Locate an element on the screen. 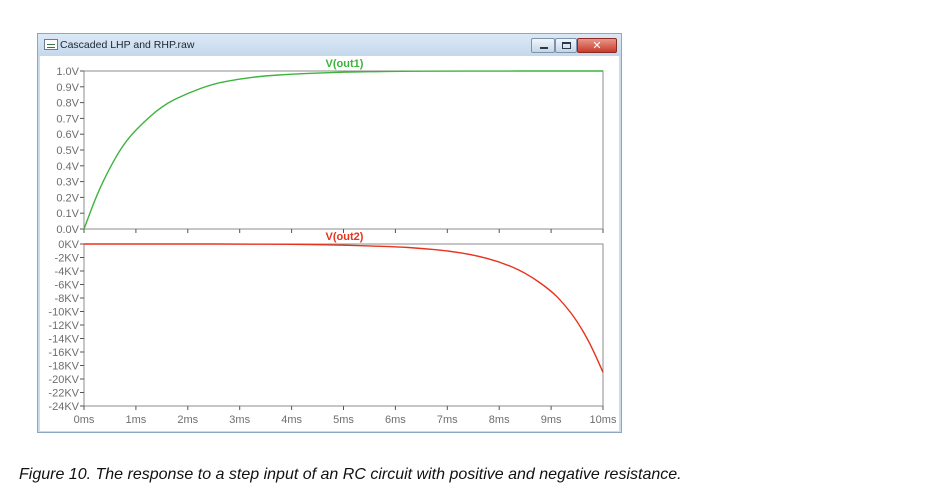 The height and width of the screenshot is (497, 946). panel2-y-tick-label: -12KV is located at coordinates (63, 326).